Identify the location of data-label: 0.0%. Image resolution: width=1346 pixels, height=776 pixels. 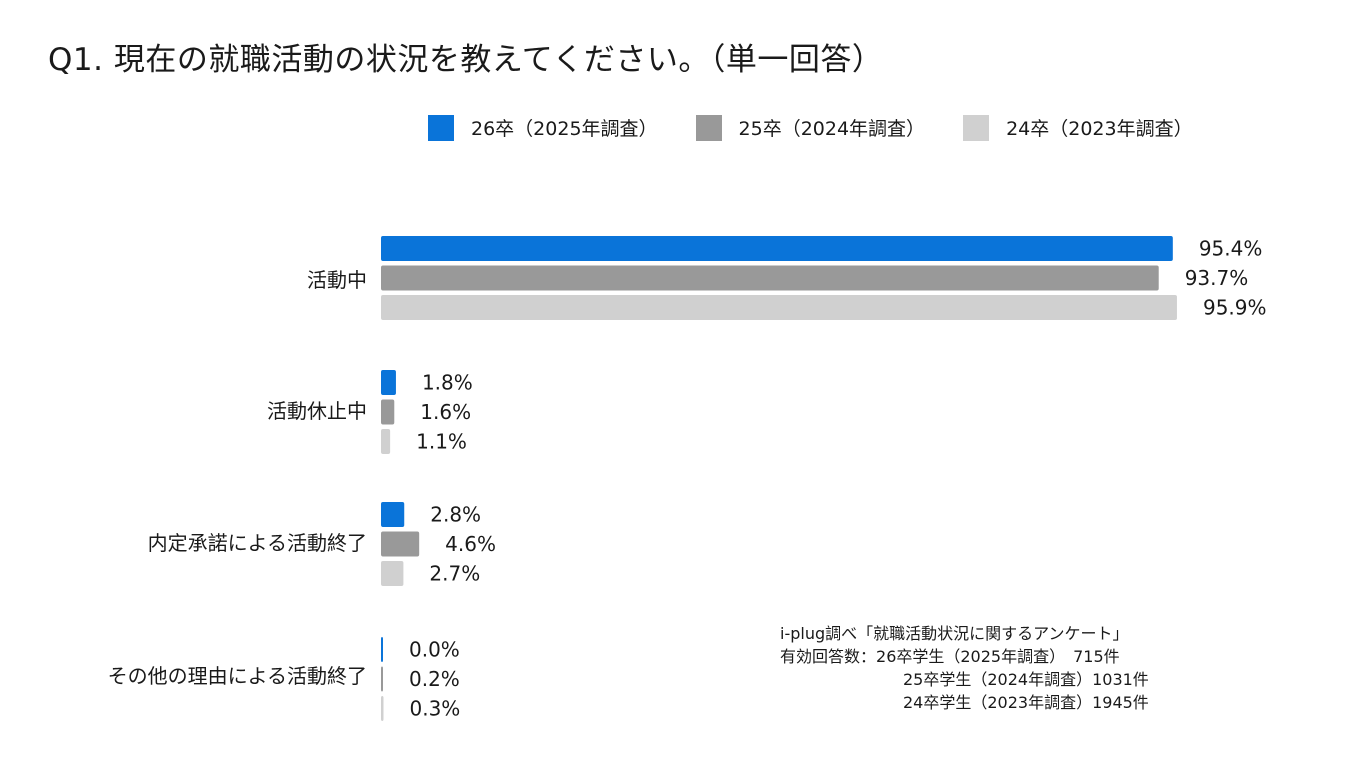
(434, 650).